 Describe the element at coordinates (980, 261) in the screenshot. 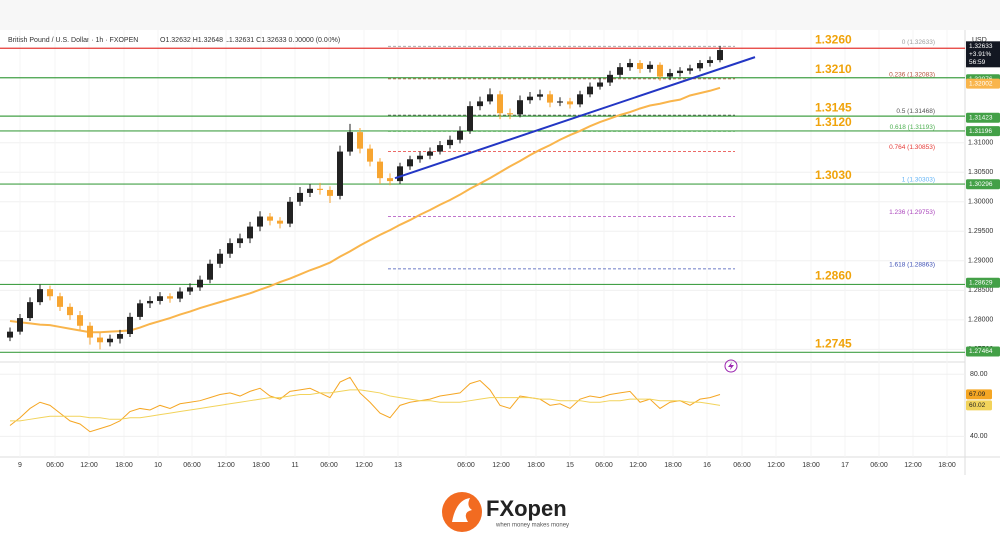

I see `y-tick-label: 1.29000` at that location.